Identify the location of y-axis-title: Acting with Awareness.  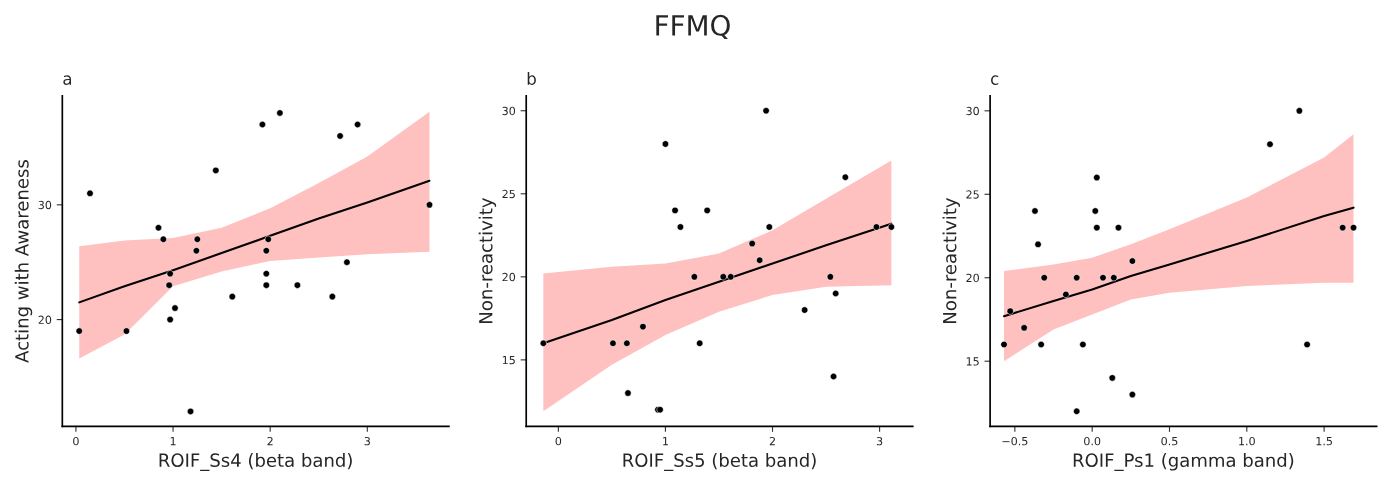
(23, 261).